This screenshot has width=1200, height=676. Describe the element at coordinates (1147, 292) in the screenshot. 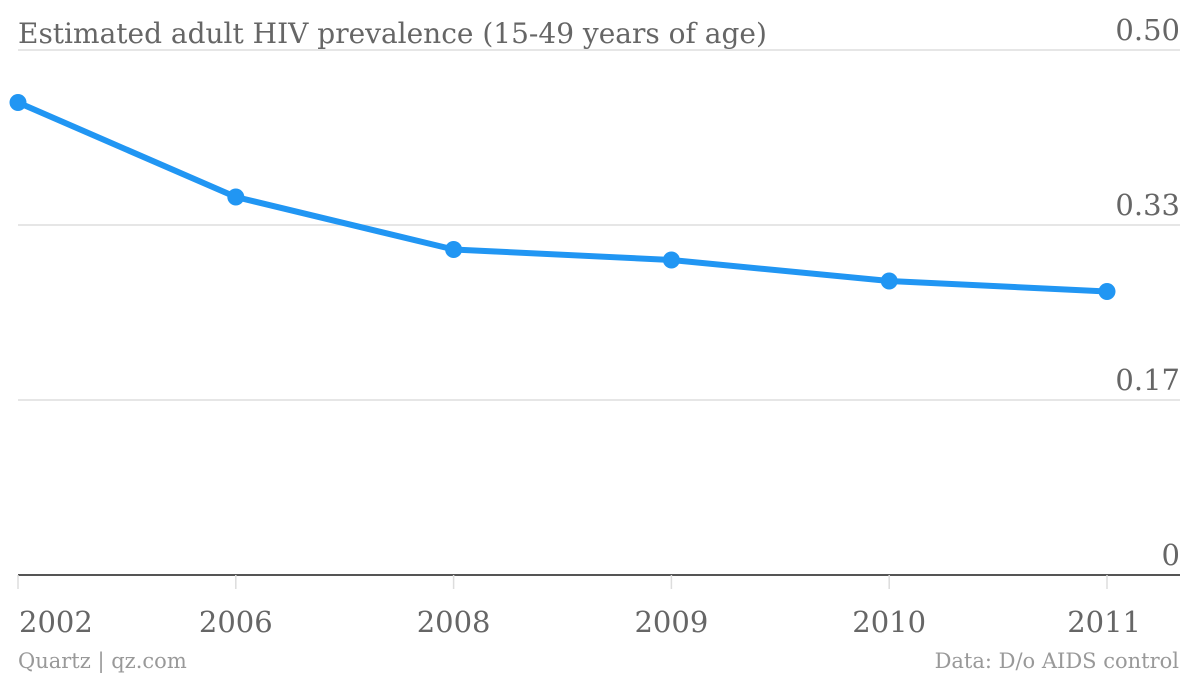

I see `y-axis-tick-labels: 0 0.17 0.33 0.50` at that location.